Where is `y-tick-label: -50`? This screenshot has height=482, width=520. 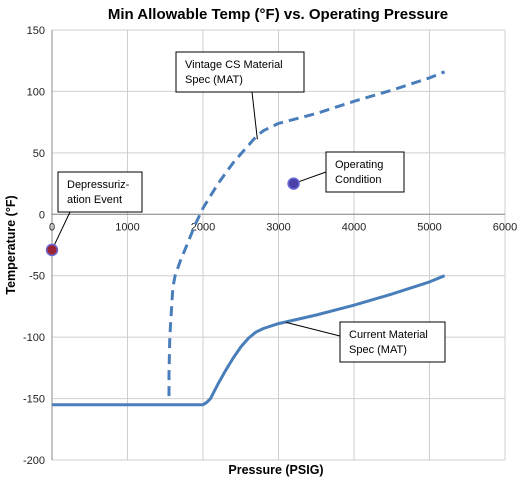
y-tick-label: -50 is located at coordinates (37, 277).